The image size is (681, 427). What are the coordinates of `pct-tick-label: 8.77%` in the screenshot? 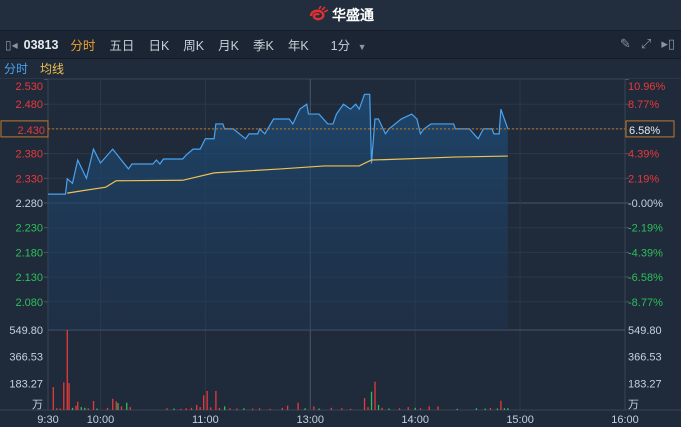 It's located at (643, 105).